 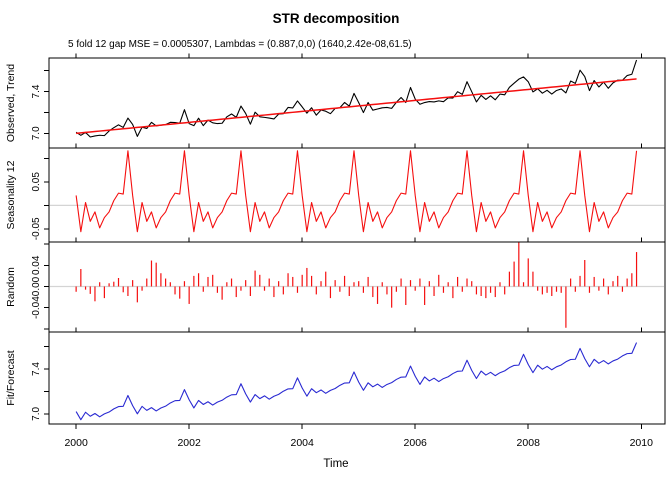 I want to click on chart-title: STR decomposition, so click(x=336, y=18).